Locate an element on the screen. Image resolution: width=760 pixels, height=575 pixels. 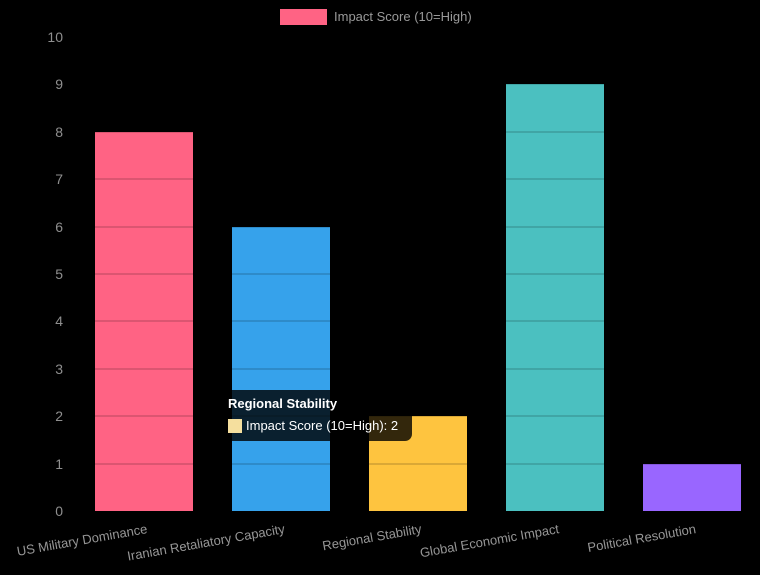
legend-item: Impact Score (10=High) is located at coordinates (376, 17).